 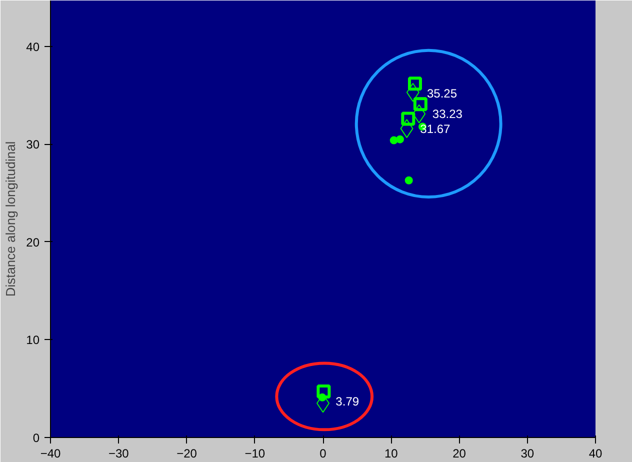 What do you see at coordinates (33, 145) in the screenshot?
I see `y-tick-label: 30` at bounding box center [33, 145].